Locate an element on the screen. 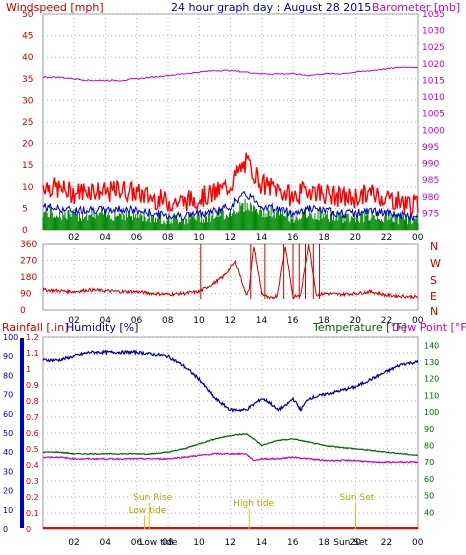 The width and height of the screenshot is (466, 555). x-tick-label-0-14: 14 is located at coordinates (262, 238).